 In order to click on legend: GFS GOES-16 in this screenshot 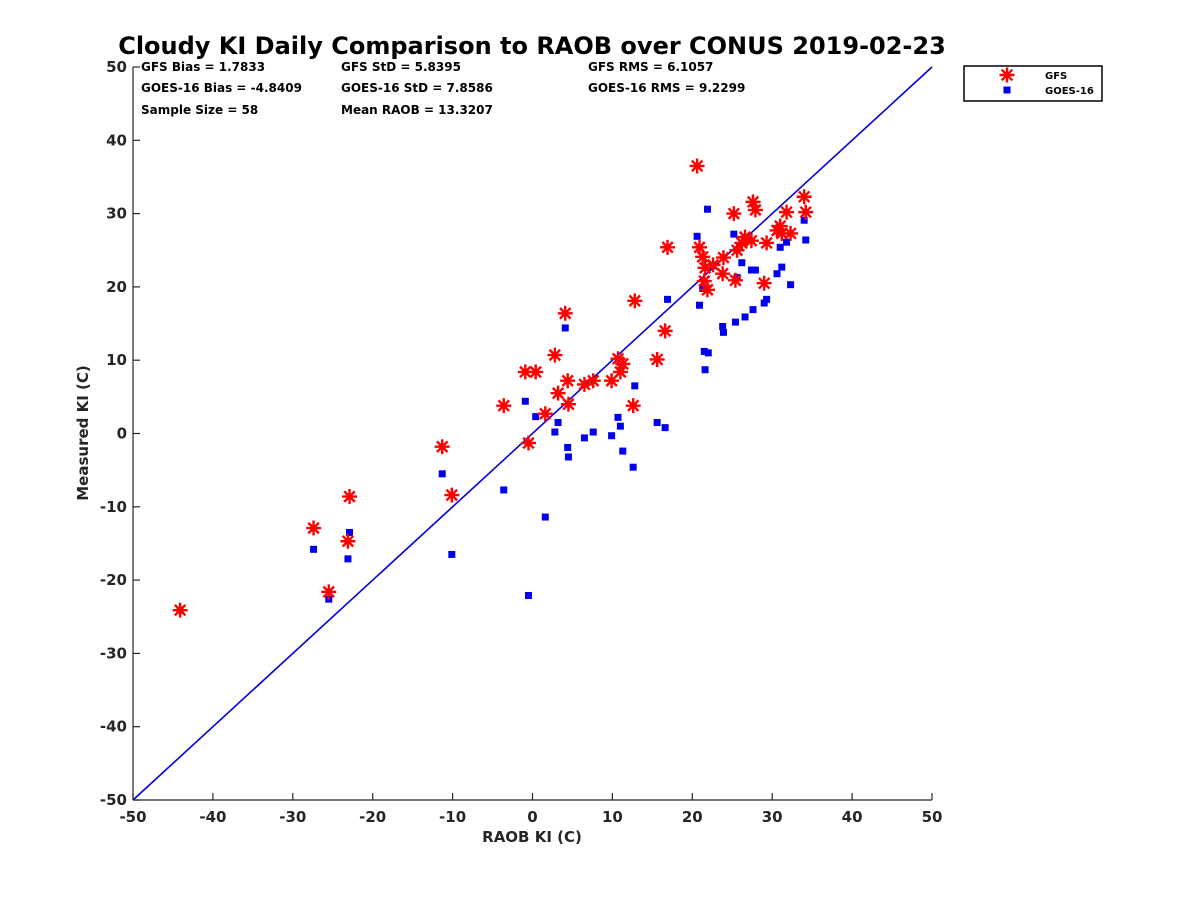, I will do `click(1033, 83)`.